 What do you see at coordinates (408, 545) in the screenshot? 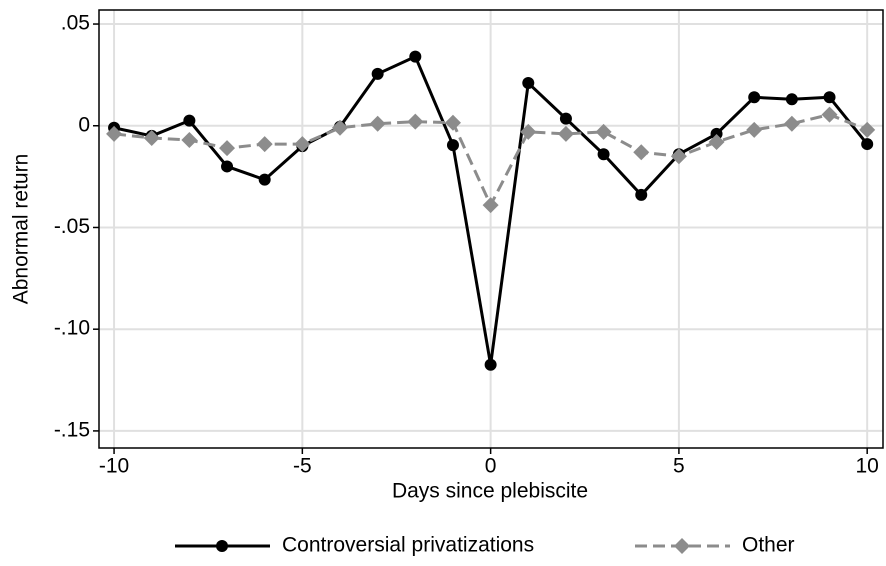
I see `legend-label: Controversial privatizations` at bounding box center [408, 545].